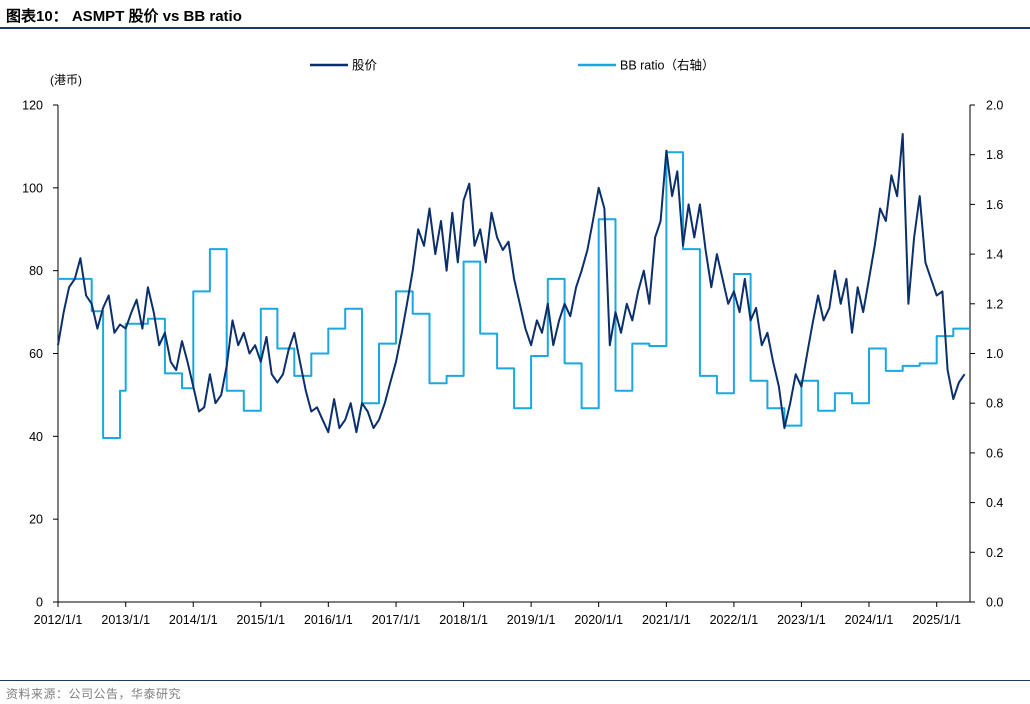 This screenshot has width=1030, height=704. Describe the element at coordinates (463, 620) in the screenshot. I see `x-tick-label: 2018/1/1` at that location.